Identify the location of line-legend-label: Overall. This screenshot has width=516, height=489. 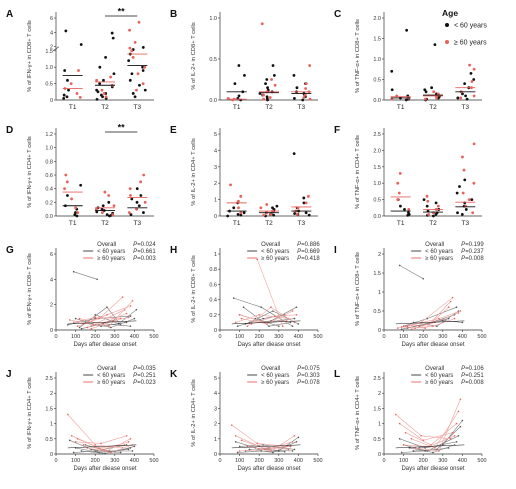
(106, 369).